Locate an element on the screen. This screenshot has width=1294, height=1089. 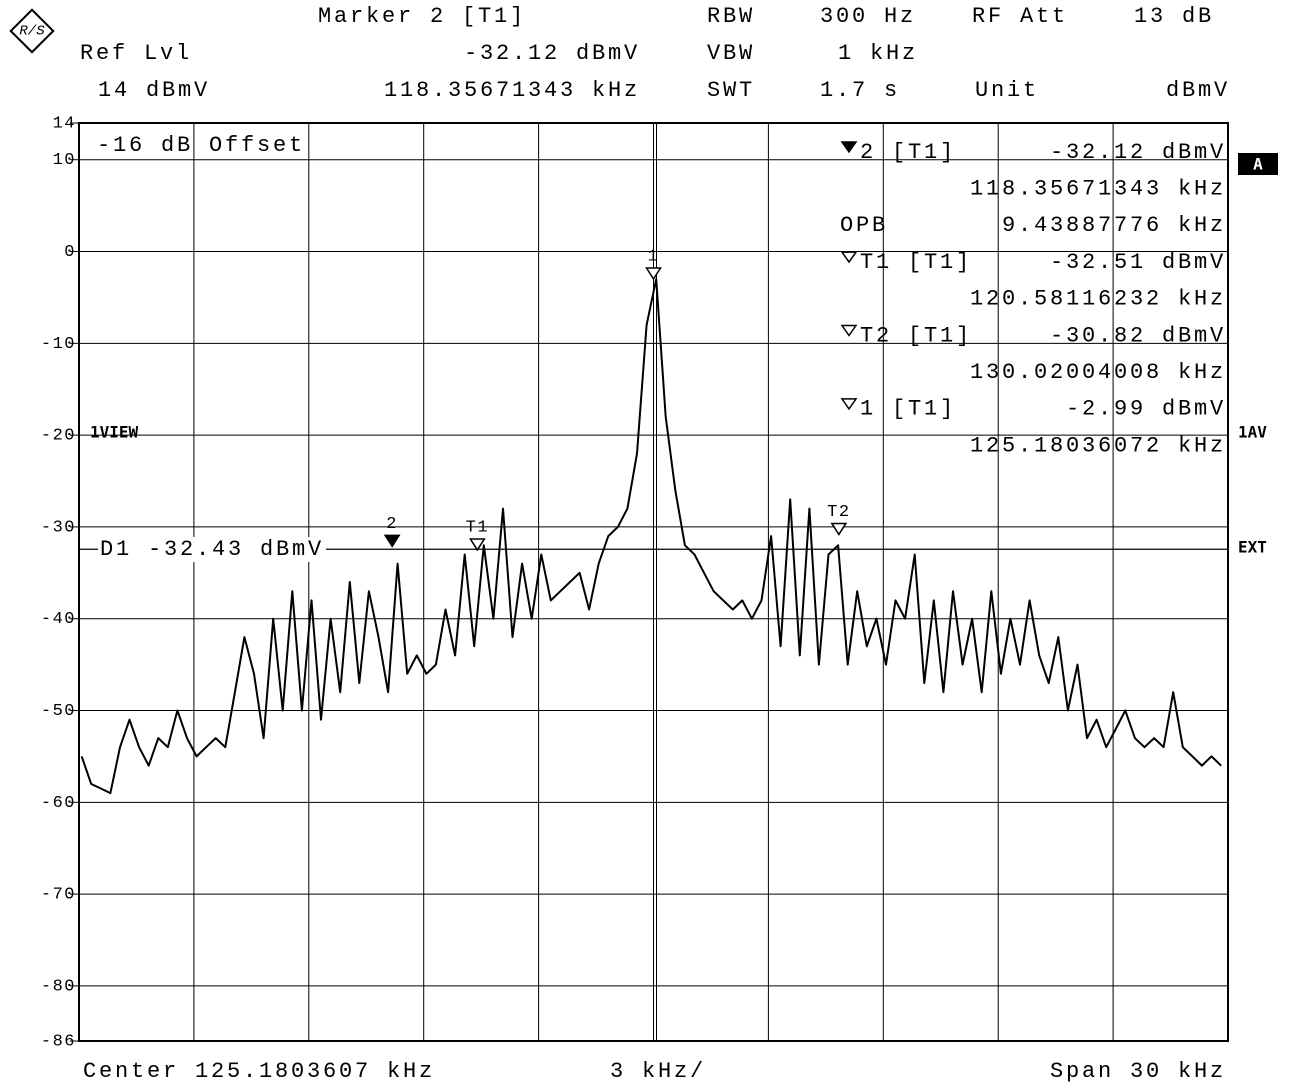
y-tick-label: -60 is located at coordinates (58, 803).